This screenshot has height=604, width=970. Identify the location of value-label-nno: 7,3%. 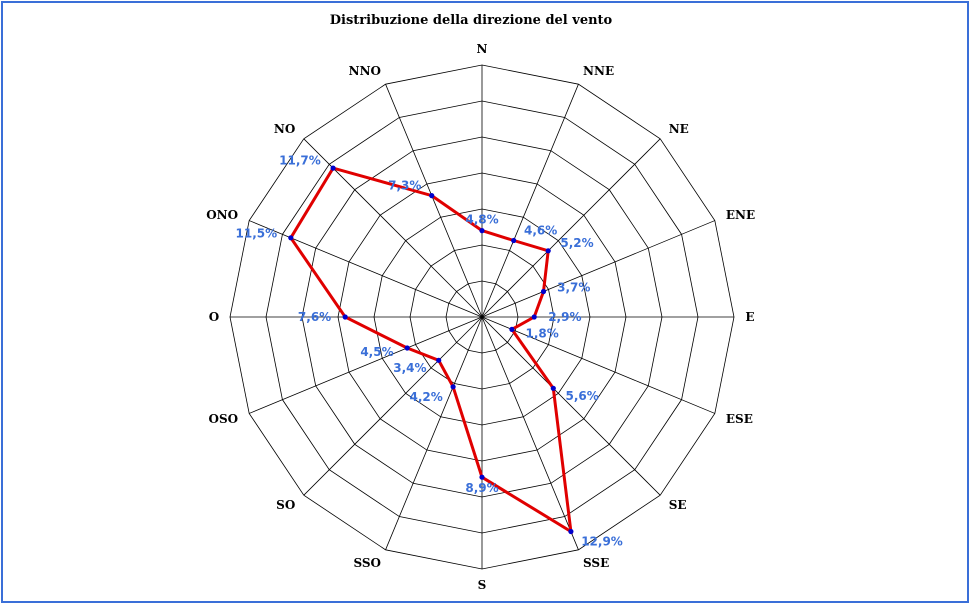
(404, 185).